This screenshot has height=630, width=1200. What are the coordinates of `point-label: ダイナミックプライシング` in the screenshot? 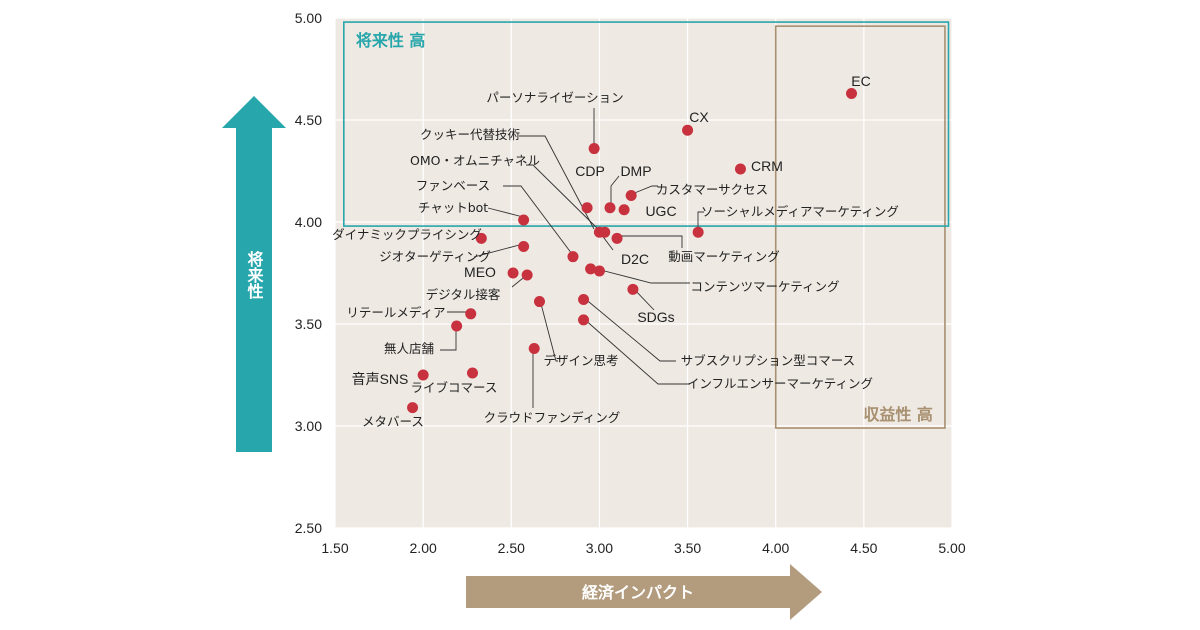 It's located at (407, 234).